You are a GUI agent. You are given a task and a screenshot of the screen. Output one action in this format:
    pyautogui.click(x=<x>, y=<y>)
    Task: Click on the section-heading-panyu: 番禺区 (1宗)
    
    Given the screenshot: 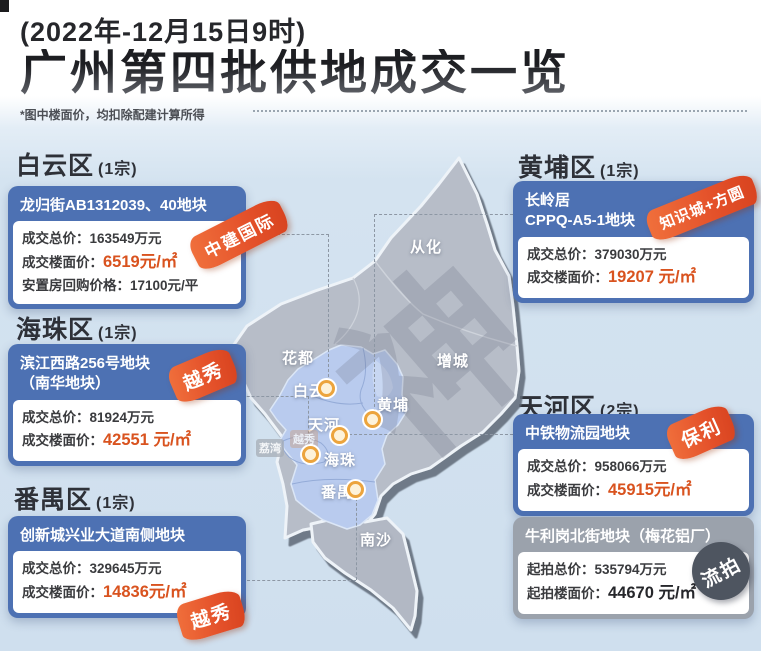 What is the action you would take?
    pyautogui.click(x=75, y=498)
    